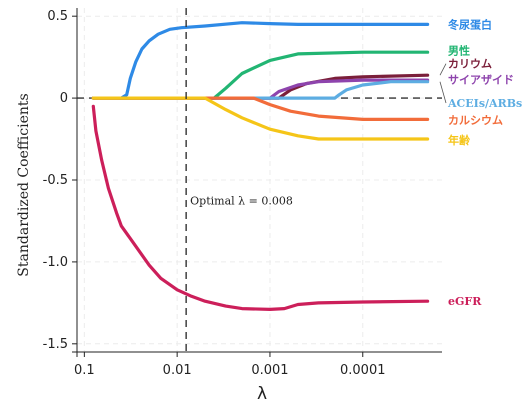 This screenshot has width=528, height=408. What do you see at coordinates (459, 51) in the screenshot?
I see `series-label: 男性` at bounding box center [459, 51].